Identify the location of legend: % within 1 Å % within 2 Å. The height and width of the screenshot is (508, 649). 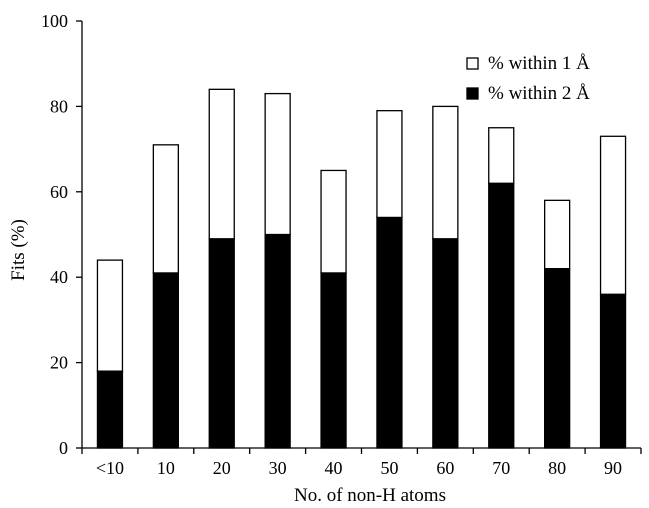
(528, 78).